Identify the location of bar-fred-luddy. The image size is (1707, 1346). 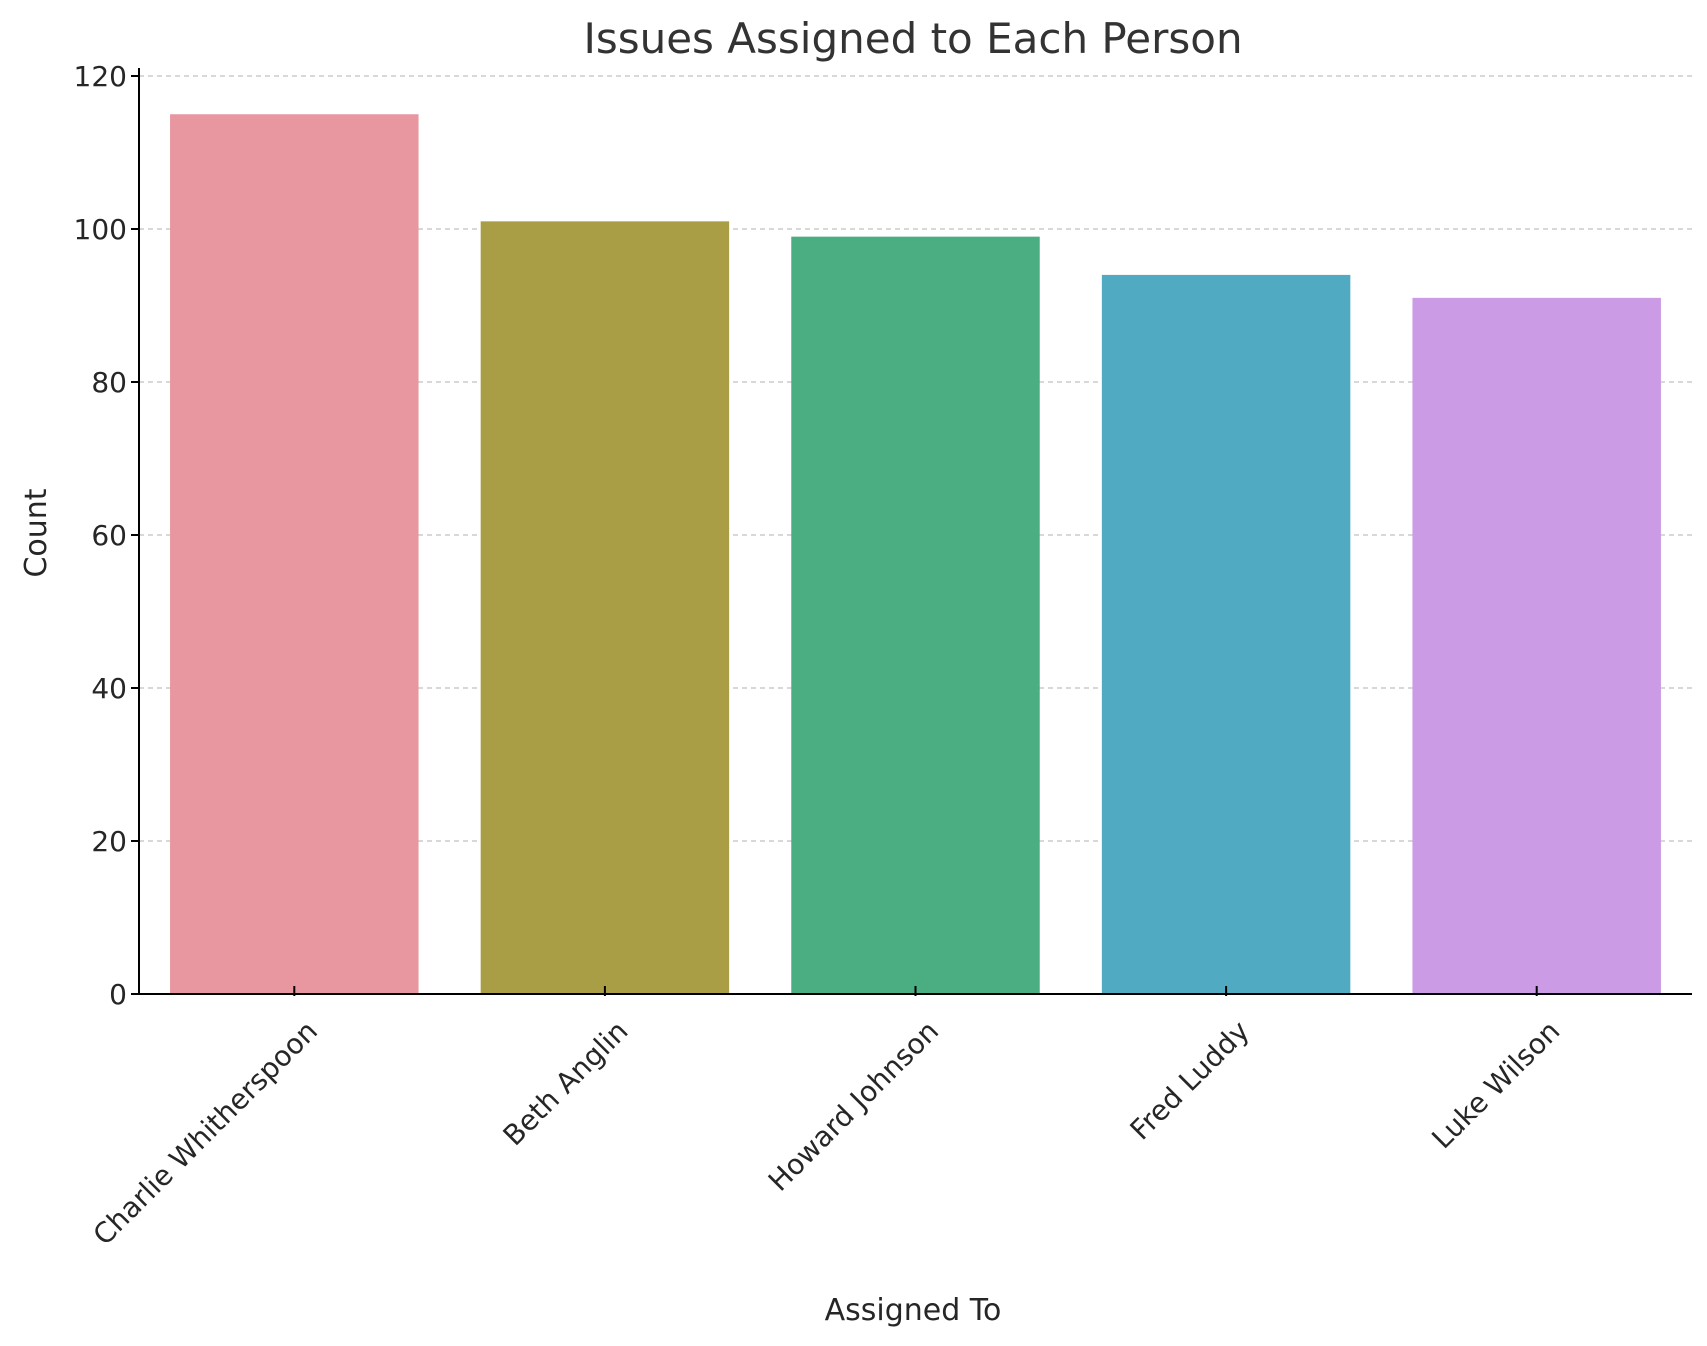
(1226, 634).